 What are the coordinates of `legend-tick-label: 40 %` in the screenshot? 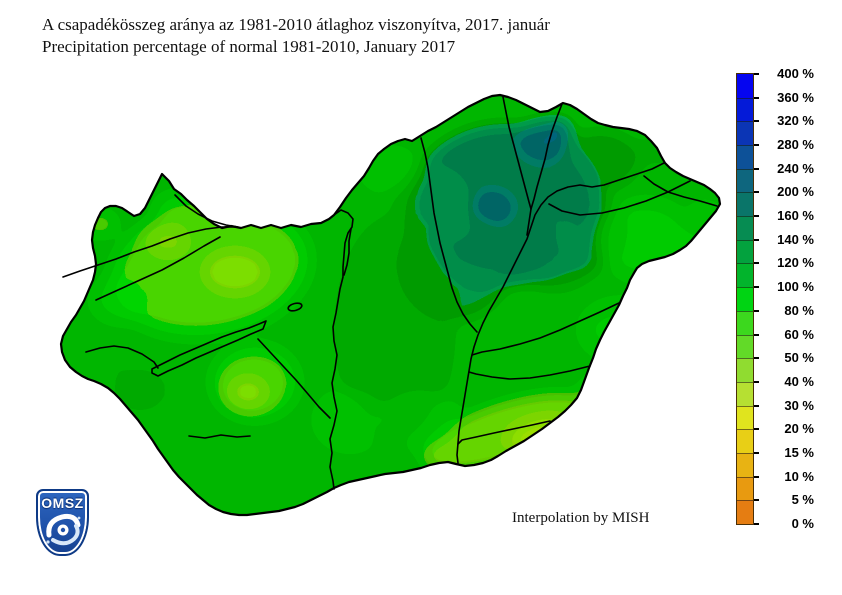 It's located at (799, 381).